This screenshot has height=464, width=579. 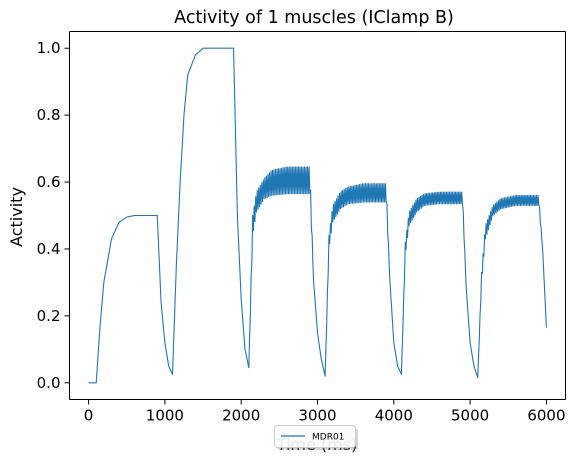 What do you see at coordinates (49, 383) in the screenshot?
I see `y-tick-label: 0.0` at bounding box center [49, 383].